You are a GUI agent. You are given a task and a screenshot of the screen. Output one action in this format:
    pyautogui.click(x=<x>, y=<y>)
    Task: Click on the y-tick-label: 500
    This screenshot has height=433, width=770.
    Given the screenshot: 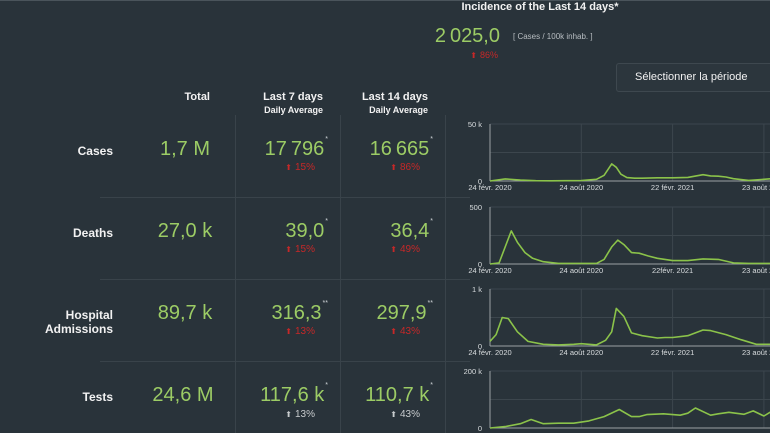 What is the action you would take?
    pyautogui.click(x=475, y=207)
    